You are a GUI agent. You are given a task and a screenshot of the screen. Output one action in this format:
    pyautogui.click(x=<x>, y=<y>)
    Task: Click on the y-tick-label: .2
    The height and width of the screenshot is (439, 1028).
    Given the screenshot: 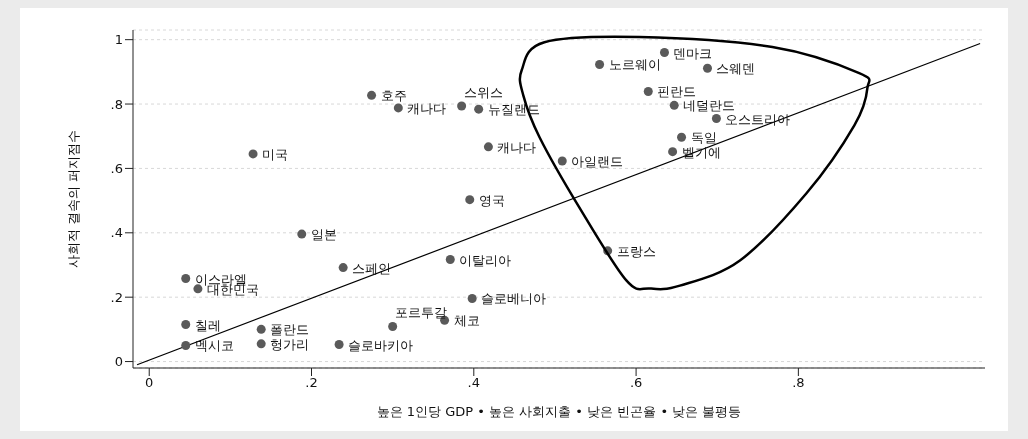 What is the action you would take?
    pyautogui.click(x=116, y=297)
    